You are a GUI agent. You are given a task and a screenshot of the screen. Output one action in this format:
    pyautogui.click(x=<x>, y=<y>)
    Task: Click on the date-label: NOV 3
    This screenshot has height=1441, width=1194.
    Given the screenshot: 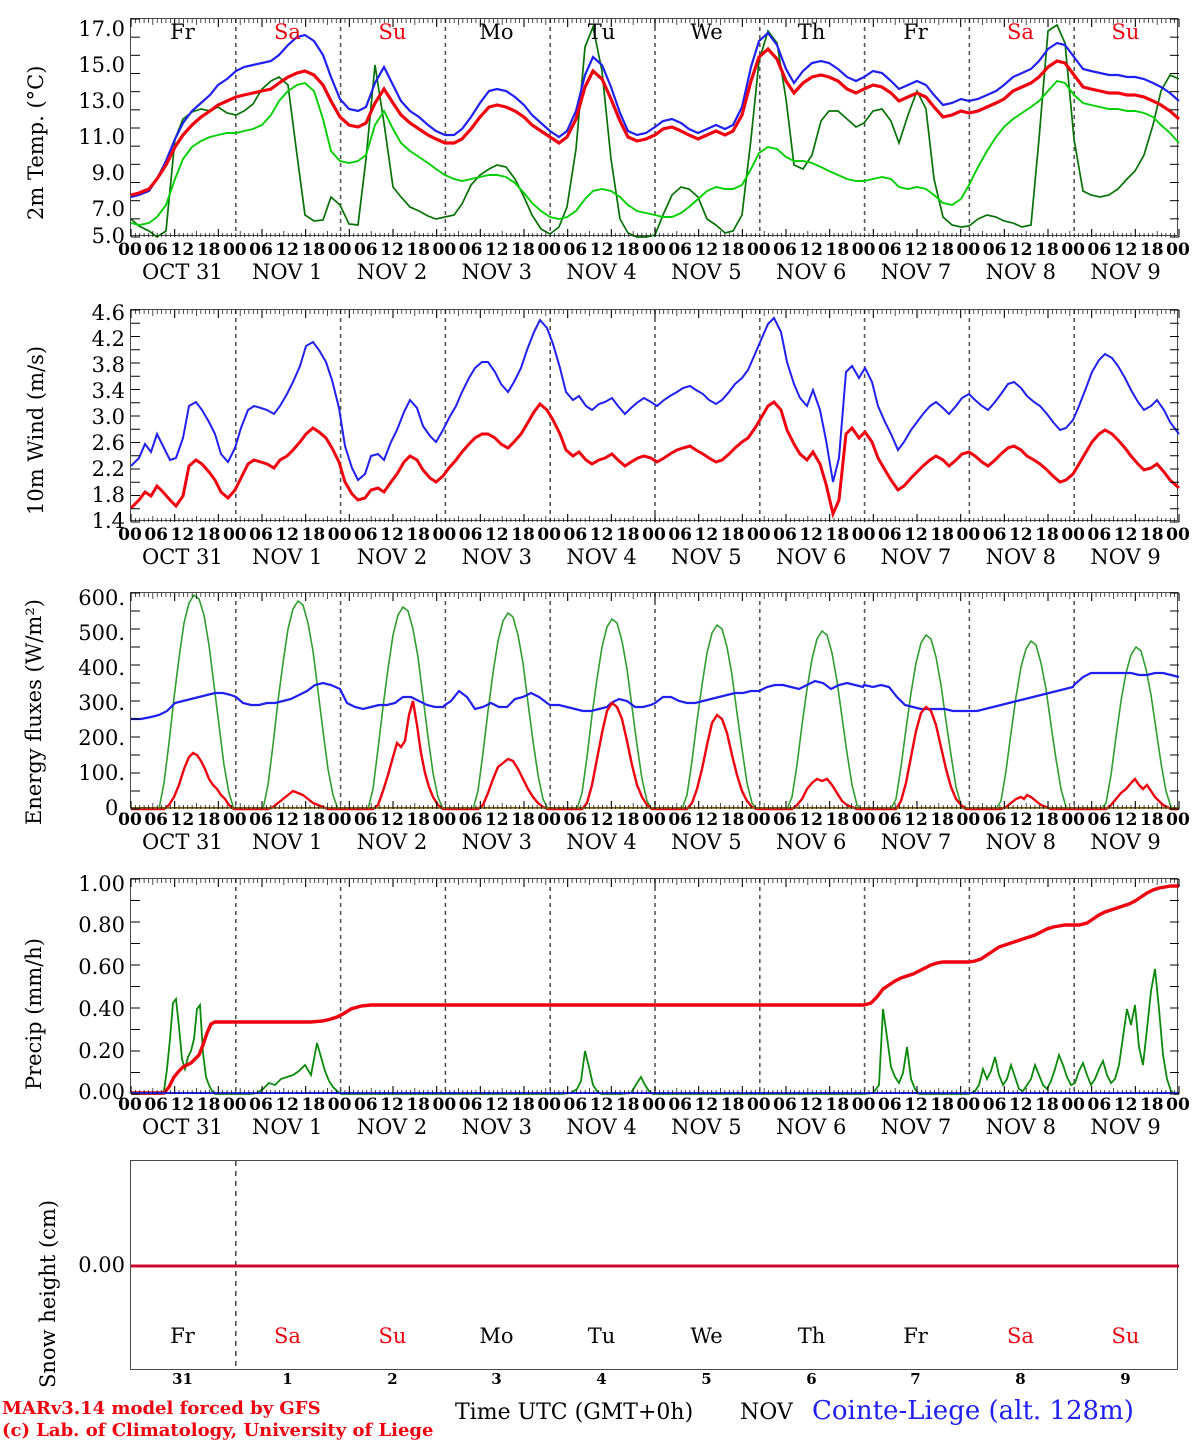 What is the action you would take?
    pyautogui.click(x=496, y=557)
    